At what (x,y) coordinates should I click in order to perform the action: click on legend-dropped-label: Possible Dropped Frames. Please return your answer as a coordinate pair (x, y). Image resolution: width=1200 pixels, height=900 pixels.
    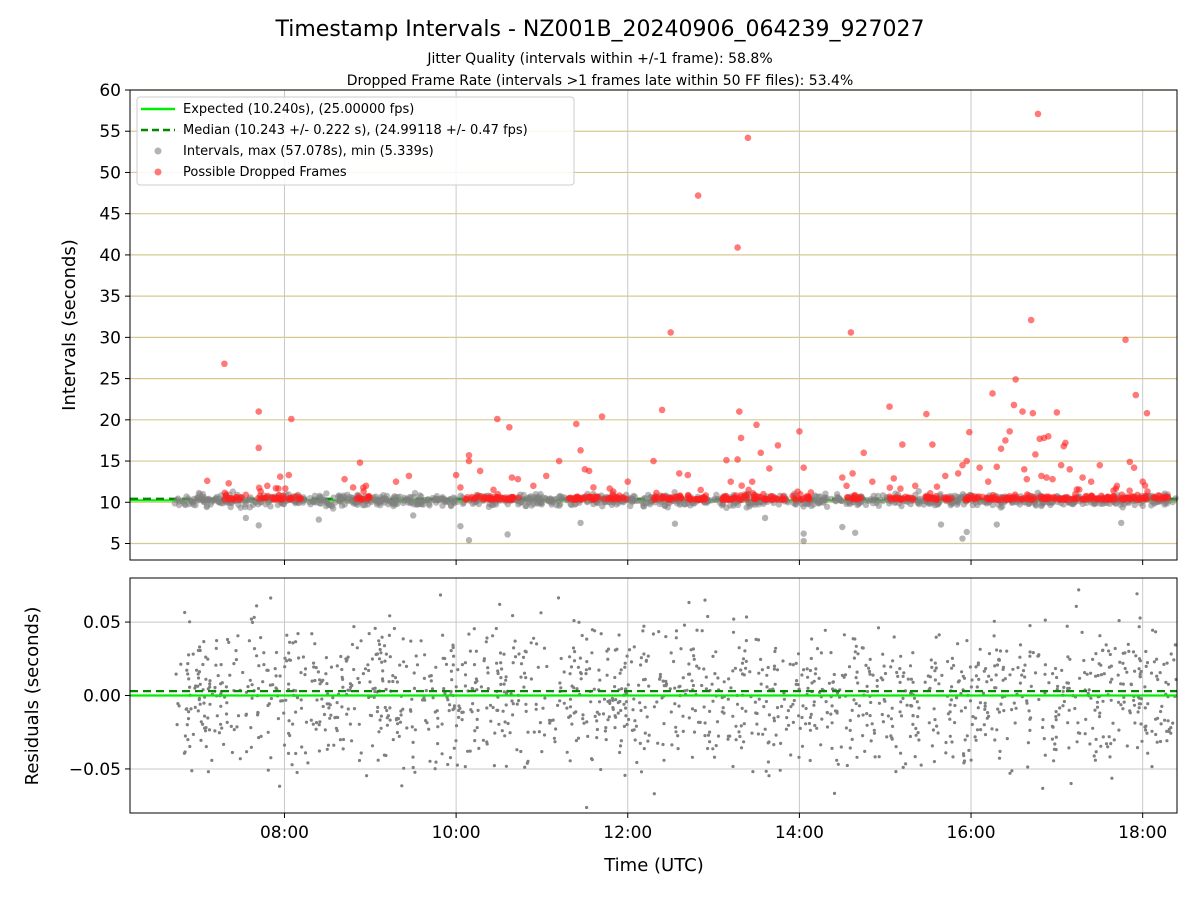
    Looking at the image, I should click on (265, 172).